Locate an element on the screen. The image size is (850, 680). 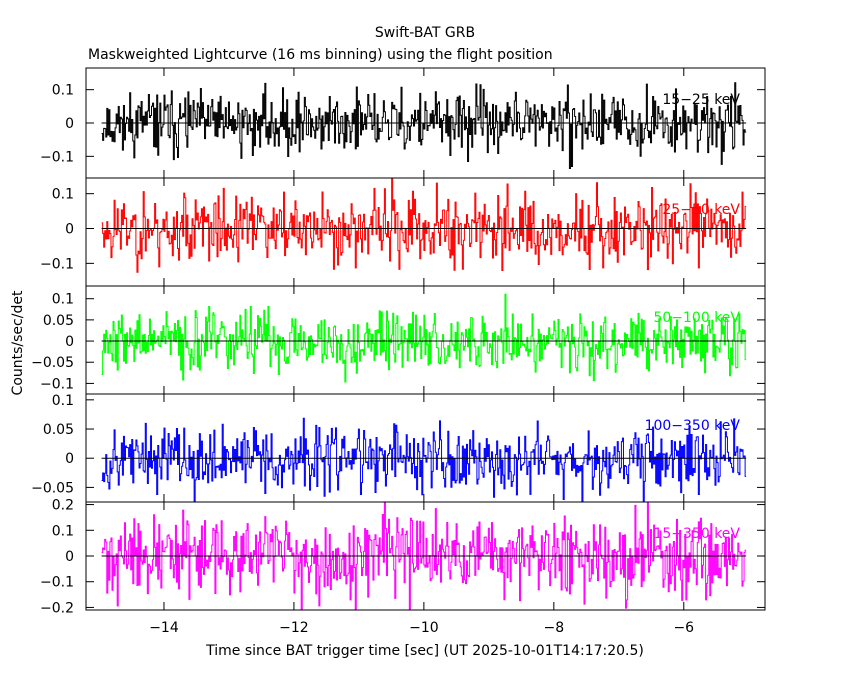
y-tick-label: −0.2 is located at coordinates (57, 608).